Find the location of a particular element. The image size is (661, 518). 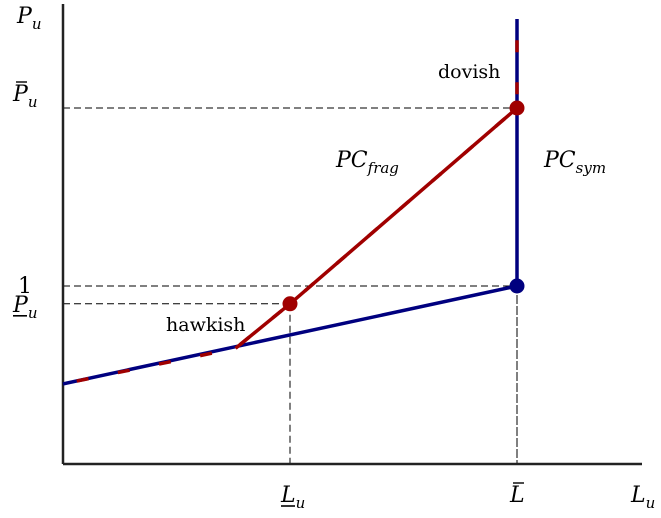

series-label-pc-sym-sub: sym is located at coordinates (591, 168).